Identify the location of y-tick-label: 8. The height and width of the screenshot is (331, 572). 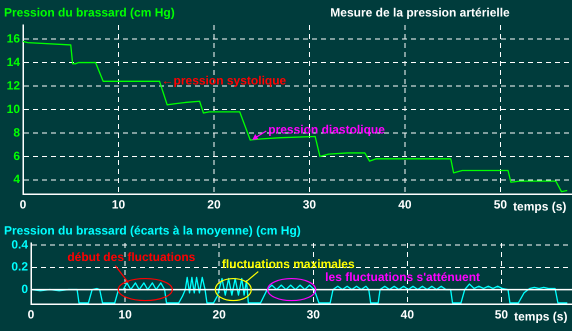
(16, 132).